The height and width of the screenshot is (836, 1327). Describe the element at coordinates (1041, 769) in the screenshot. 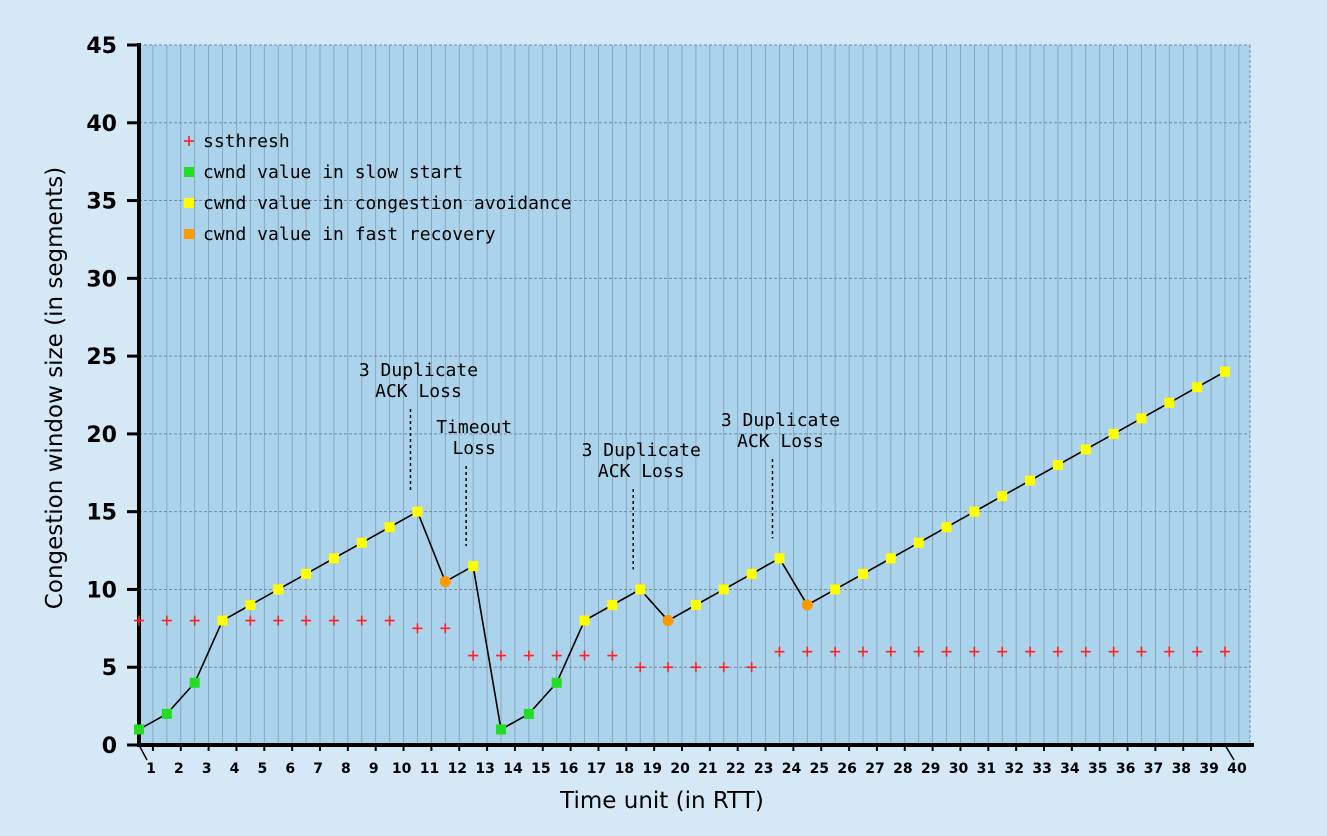

I see `x-tick-label: 33` at that location.